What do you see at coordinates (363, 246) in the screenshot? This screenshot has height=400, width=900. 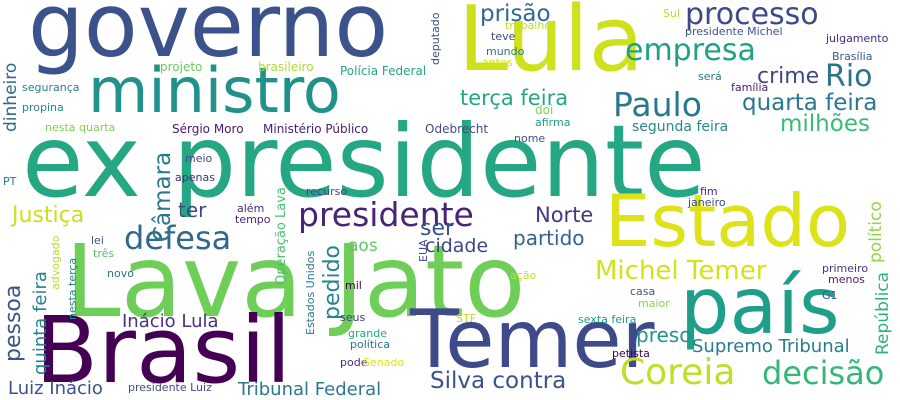 I see `word-aos: aos` at bounding box center [363, 246].